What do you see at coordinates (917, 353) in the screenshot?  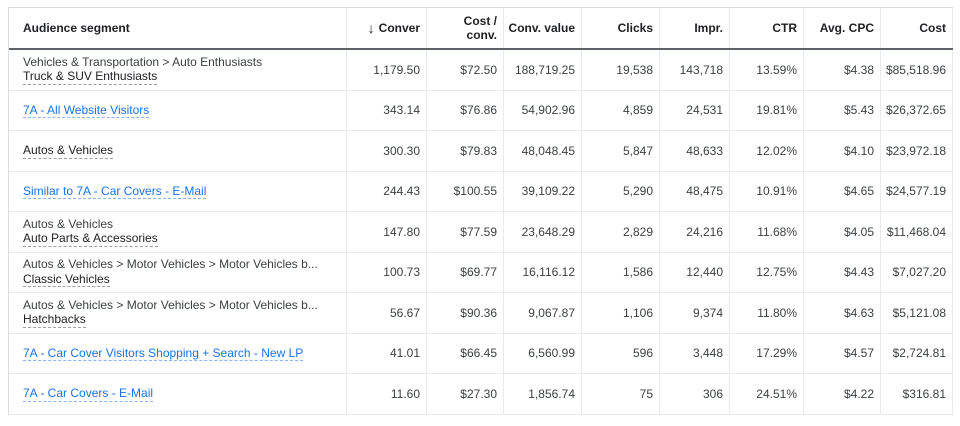 I see `cost-cell: $2,724.81` at bounding box center [917, 353].